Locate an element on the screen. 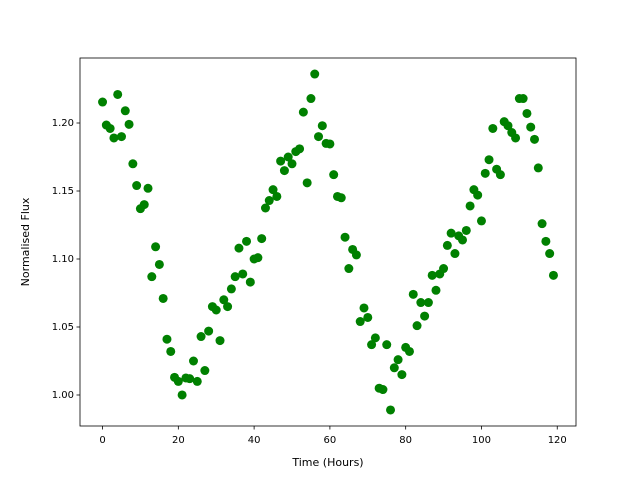 This screenshot has height=480, width=640. x-tick-label: 120 is located at coordinates (557, 440).